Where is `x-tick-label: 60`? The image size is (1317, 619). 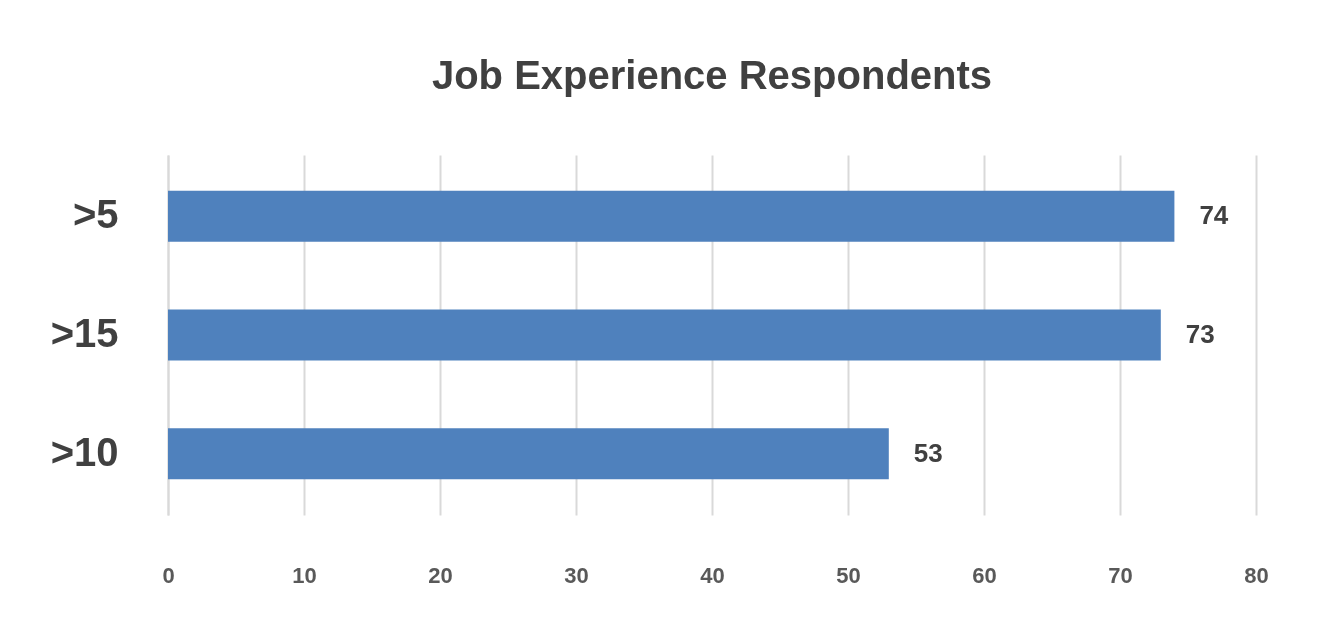
x-tick-label: 60 is located at coordinates (984, 575).